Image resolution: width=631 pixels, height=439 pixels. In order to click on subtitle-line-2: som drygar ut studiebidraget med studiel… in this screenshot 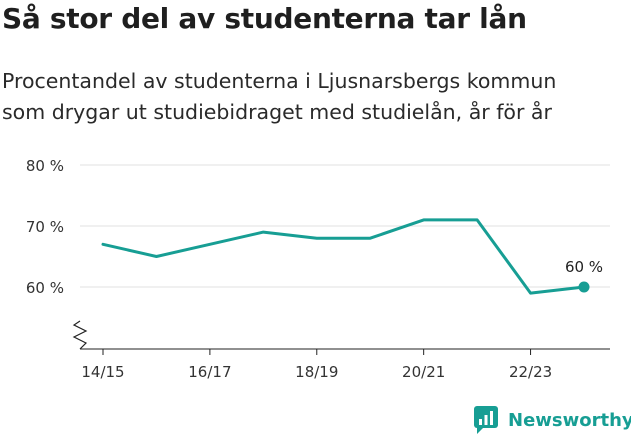, I will do `click(277, 112)`.